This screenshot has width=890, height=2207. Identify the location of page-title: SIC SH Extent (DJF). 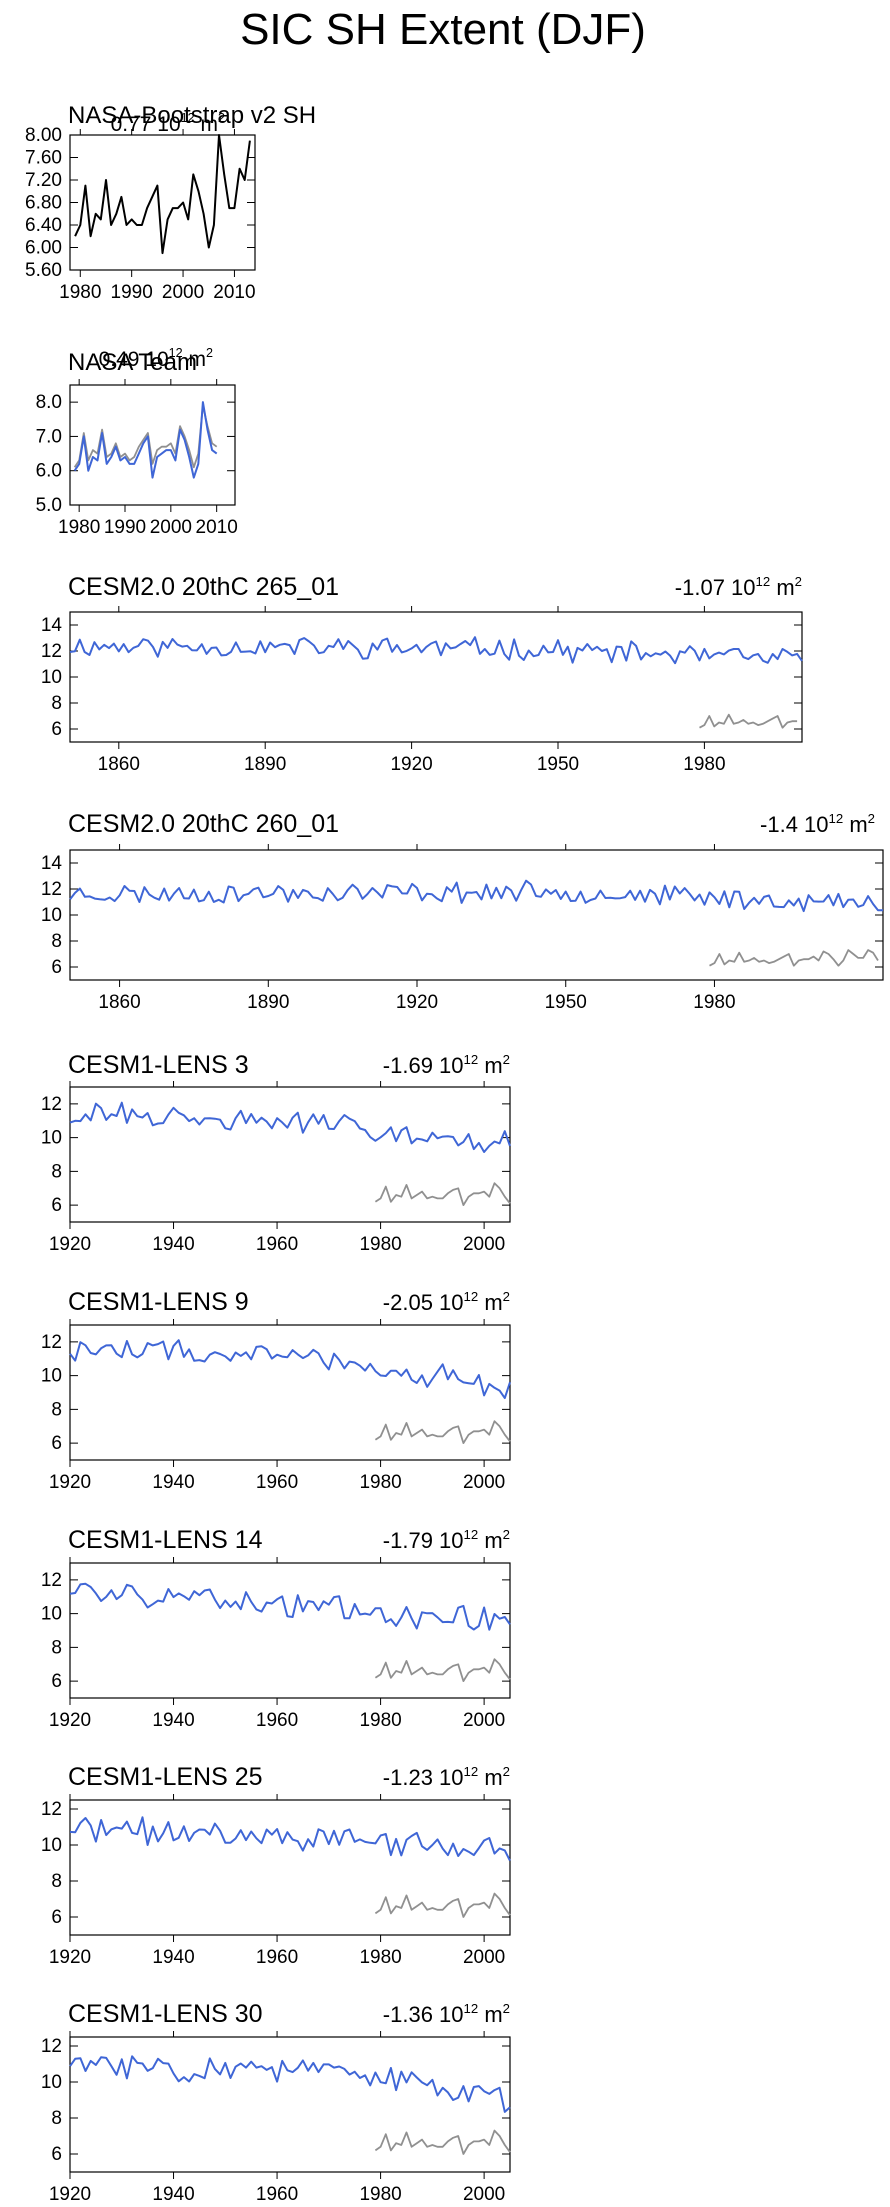
(443, 29).